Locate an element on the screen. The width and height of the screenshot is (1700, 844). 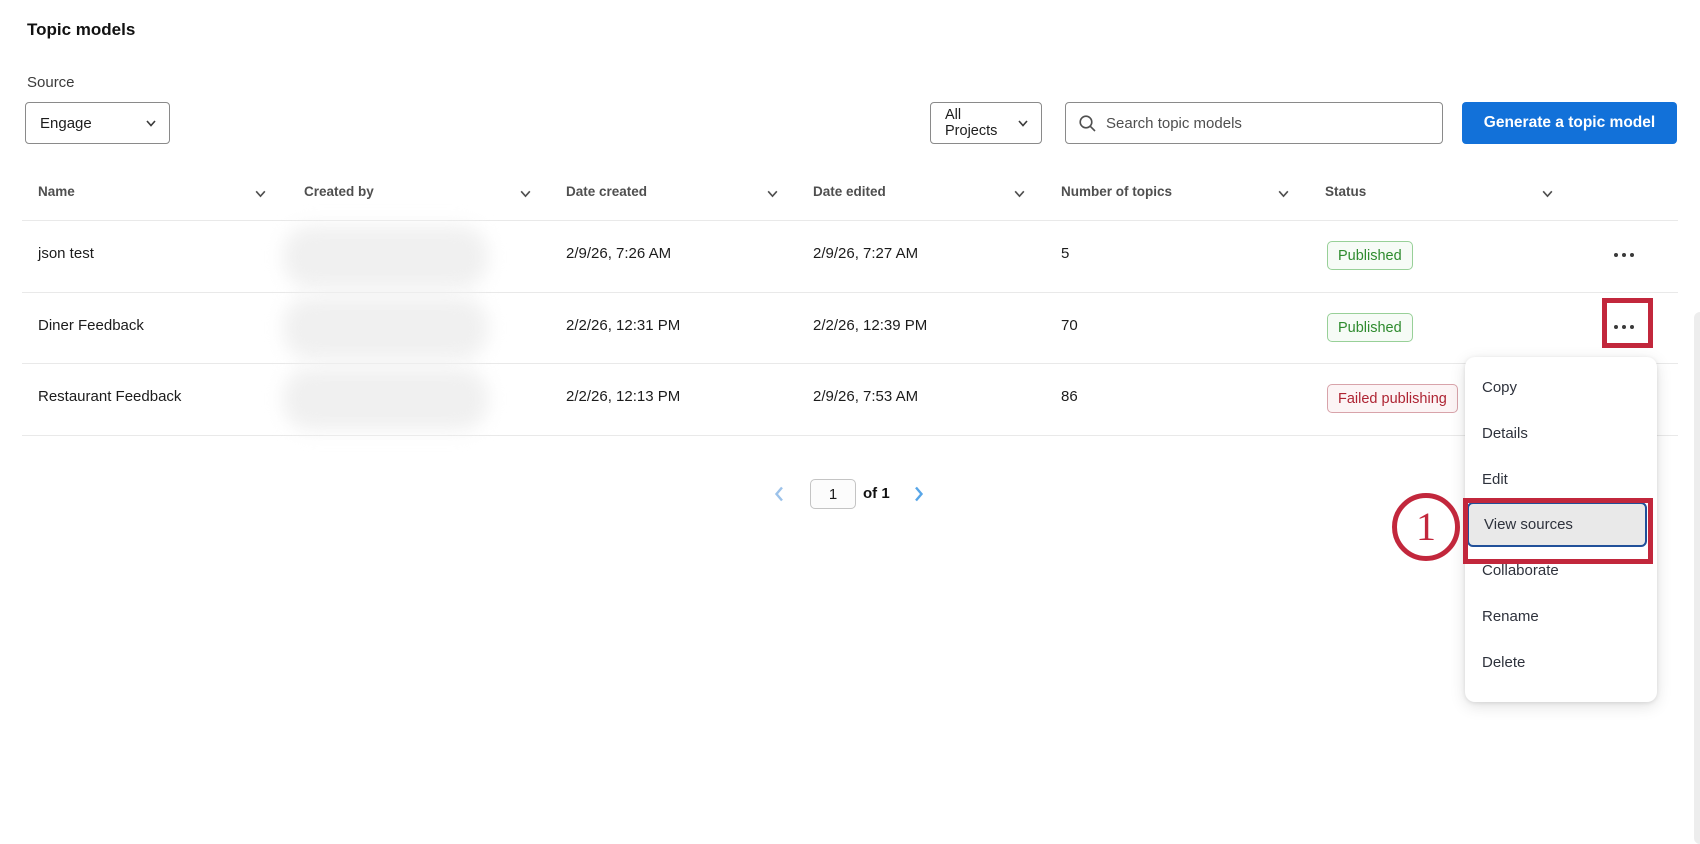
project-filter-select: All Projects is located at coordinates (986, 123).